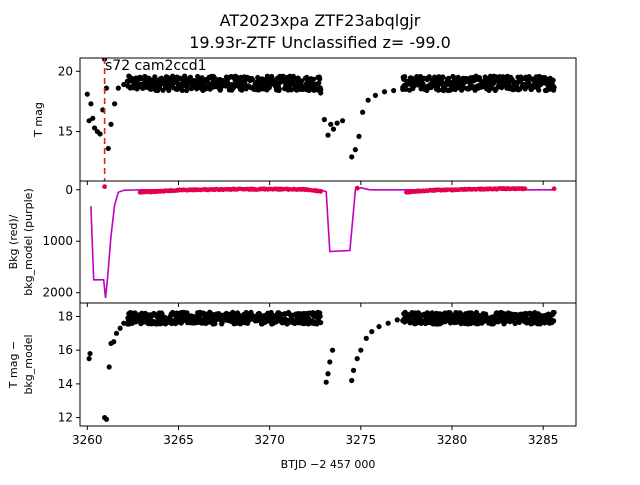 The image size is (640, 485). Describe the element at coordinates (38, 120) in the screenshot. I see `y-axis-label: T mag` at that location.